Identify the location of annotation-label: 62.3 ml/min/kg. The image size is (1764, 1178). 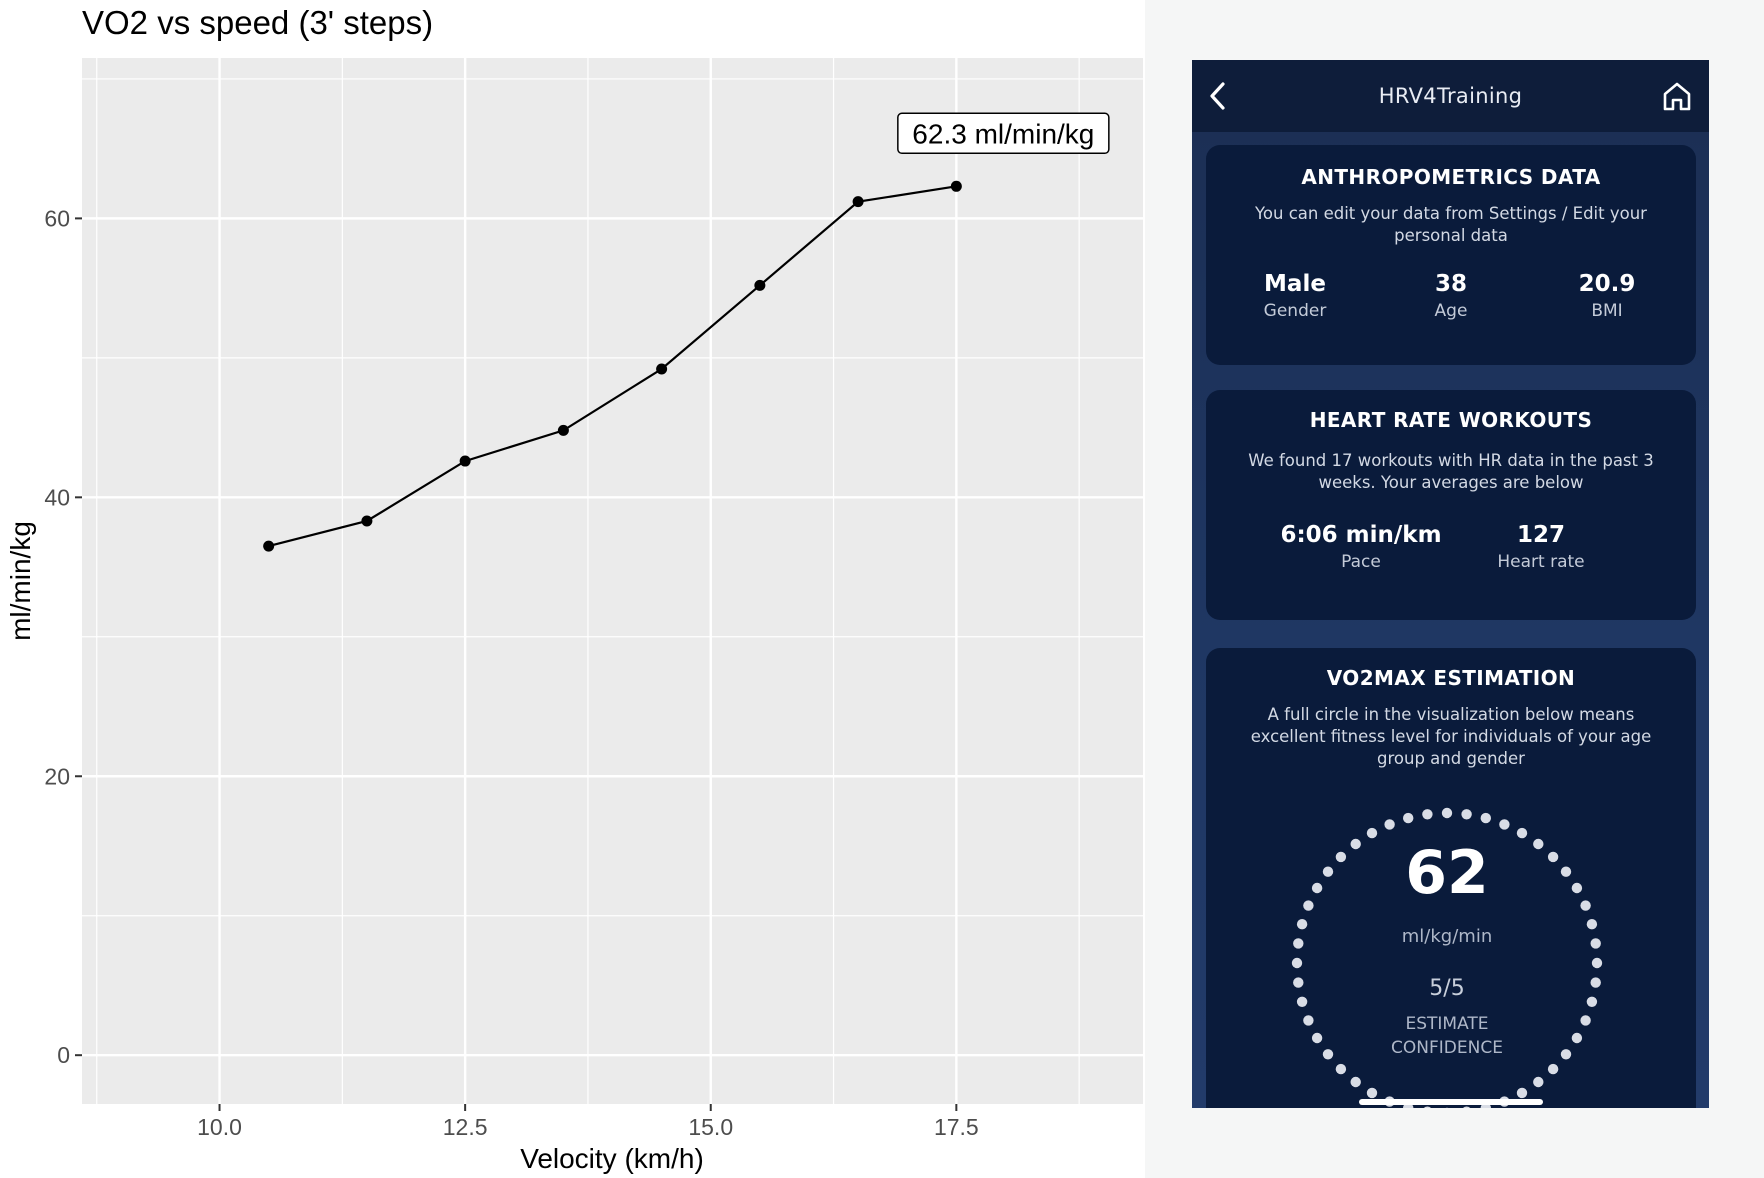
(1003, 133).